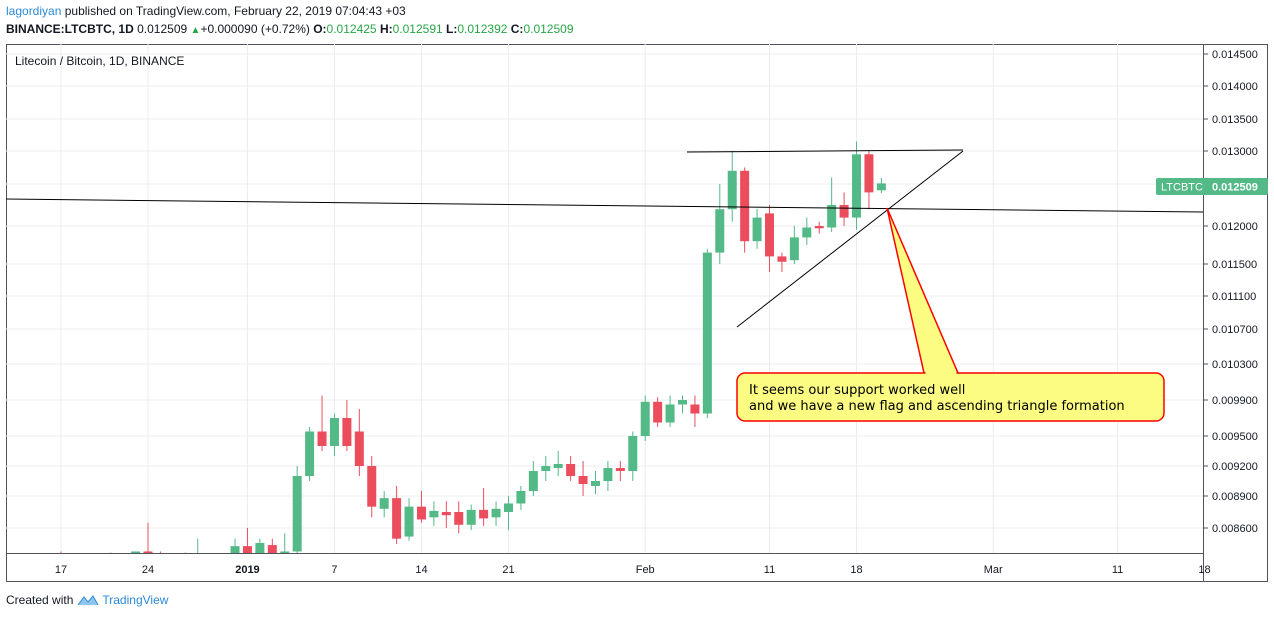 The width and height of the screenshot is (1274, 618). Describe the element at coordinates (1235, 87) in the screenshot. I see `price-tick-label: 0.014000` at that location.